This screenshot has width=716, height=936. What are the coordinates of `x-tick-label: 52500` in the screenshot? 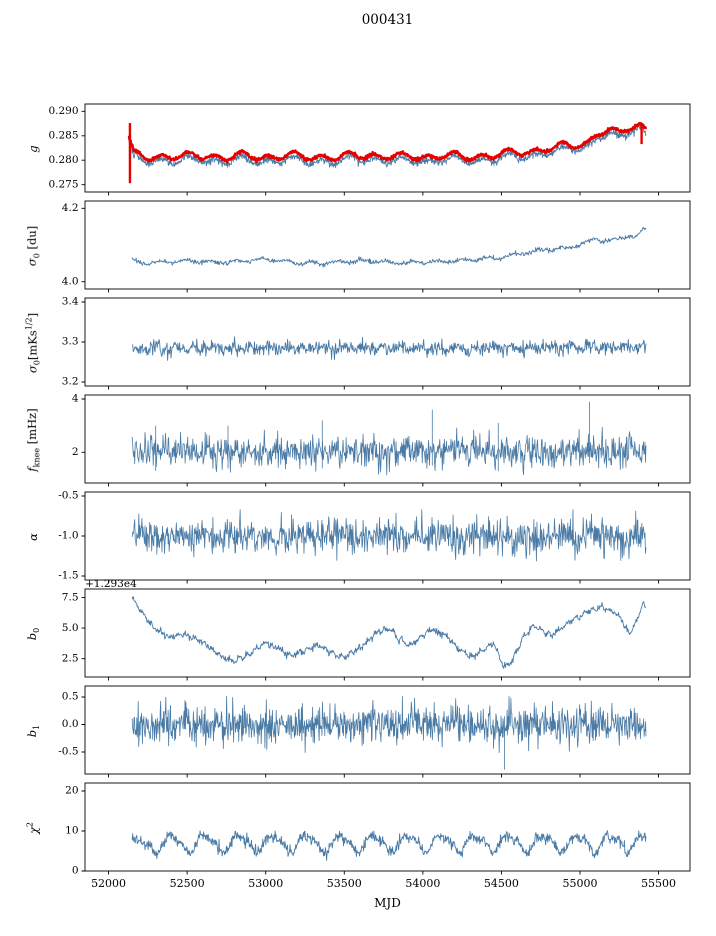 It's located at (187, 883).